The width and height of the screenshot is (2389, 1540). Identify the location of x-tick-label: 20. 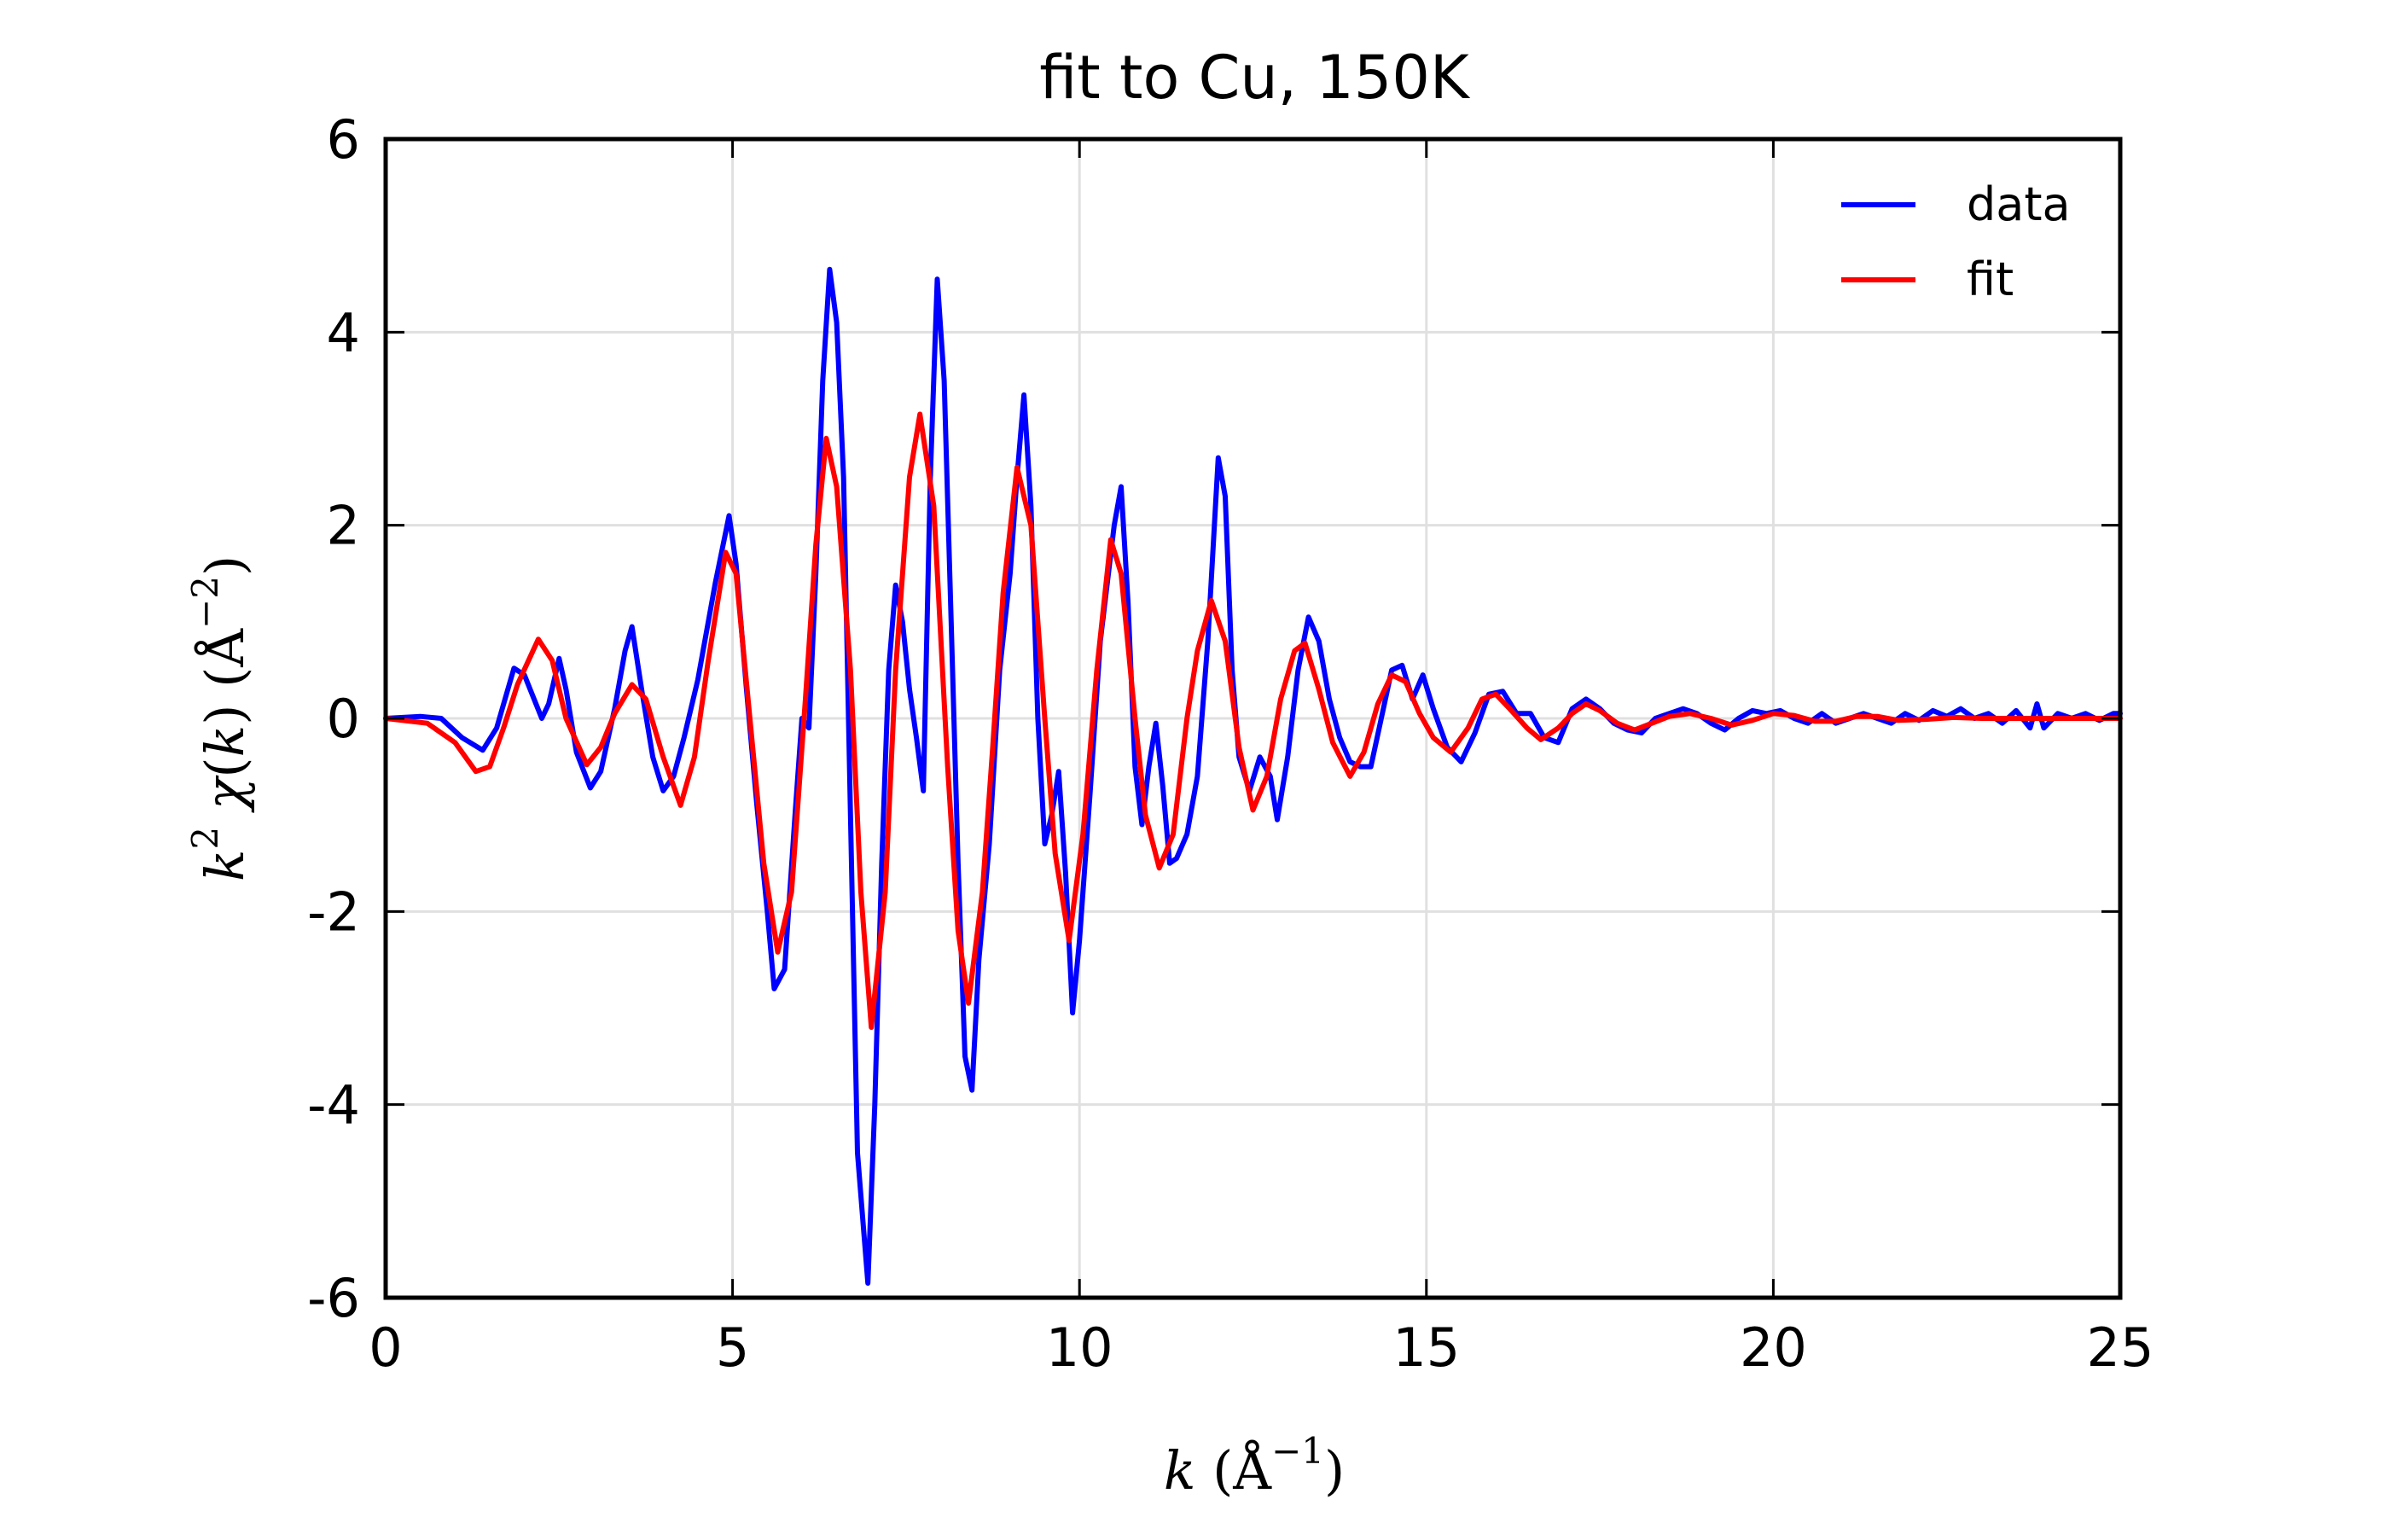
(1773, 1347).